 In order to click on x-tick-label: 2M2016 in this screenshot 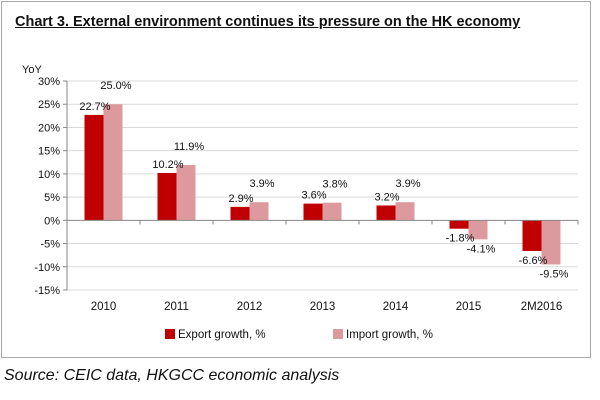, I will do `click(542, 307)`.